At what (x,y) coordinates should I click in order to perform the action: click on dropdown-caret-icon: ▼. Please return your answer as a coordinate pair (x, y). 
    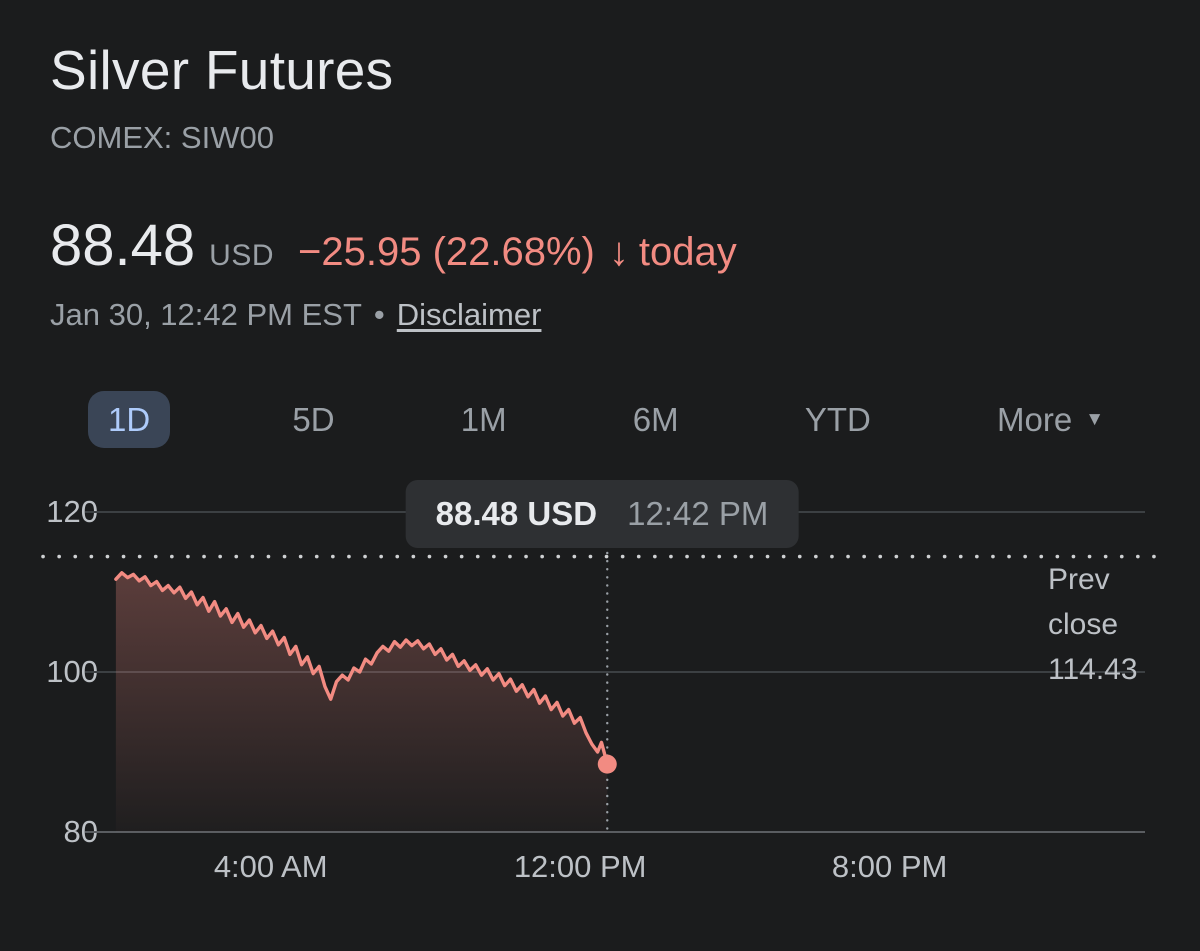
    Looking at the image, I should click on (1094, 419).